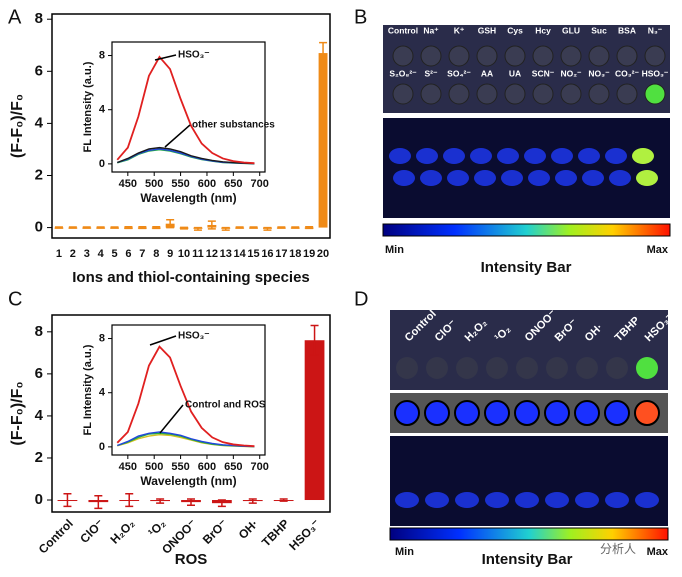 This screenshot has height=577, width=682. What do you see at coordinates (212, 254) in the screenshot?
I see `x-tick-label: 12` at bounding box center [212, 254].